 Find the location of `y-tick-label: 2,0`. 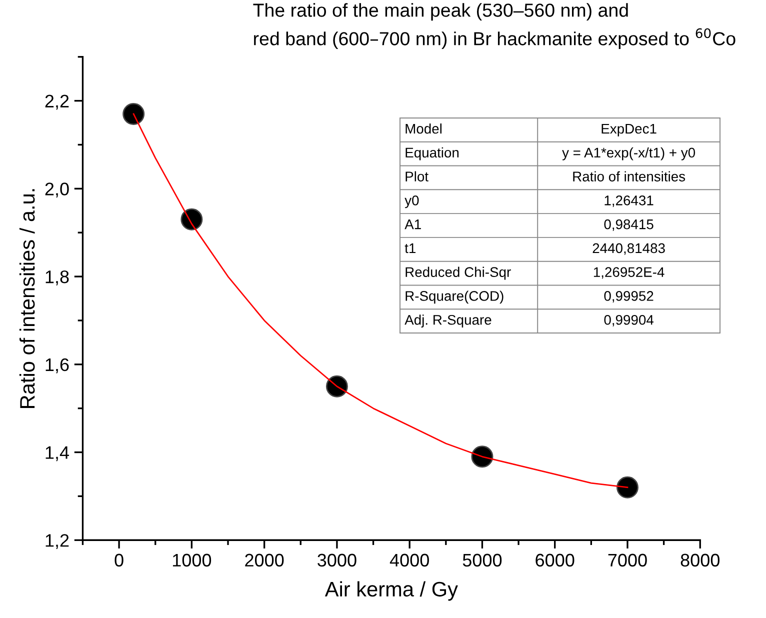

y-tick-label: 2,0 is located at coordinates (57, 190).